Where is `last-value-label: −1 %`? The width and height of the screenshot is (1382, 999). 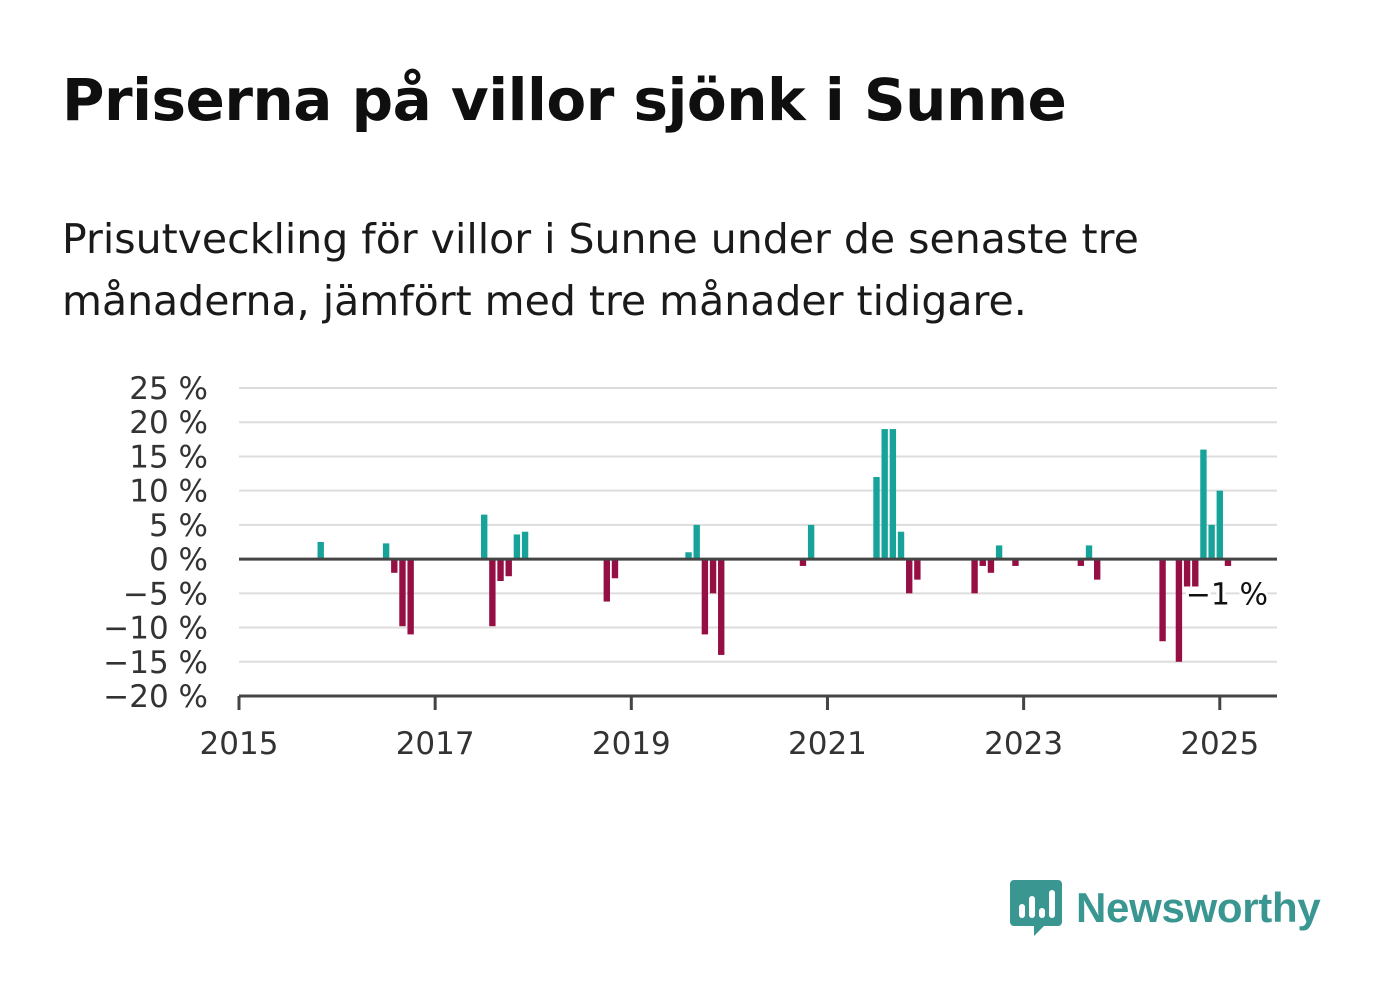
last-value-label: −1 % is located at coordinates (1227, 594).